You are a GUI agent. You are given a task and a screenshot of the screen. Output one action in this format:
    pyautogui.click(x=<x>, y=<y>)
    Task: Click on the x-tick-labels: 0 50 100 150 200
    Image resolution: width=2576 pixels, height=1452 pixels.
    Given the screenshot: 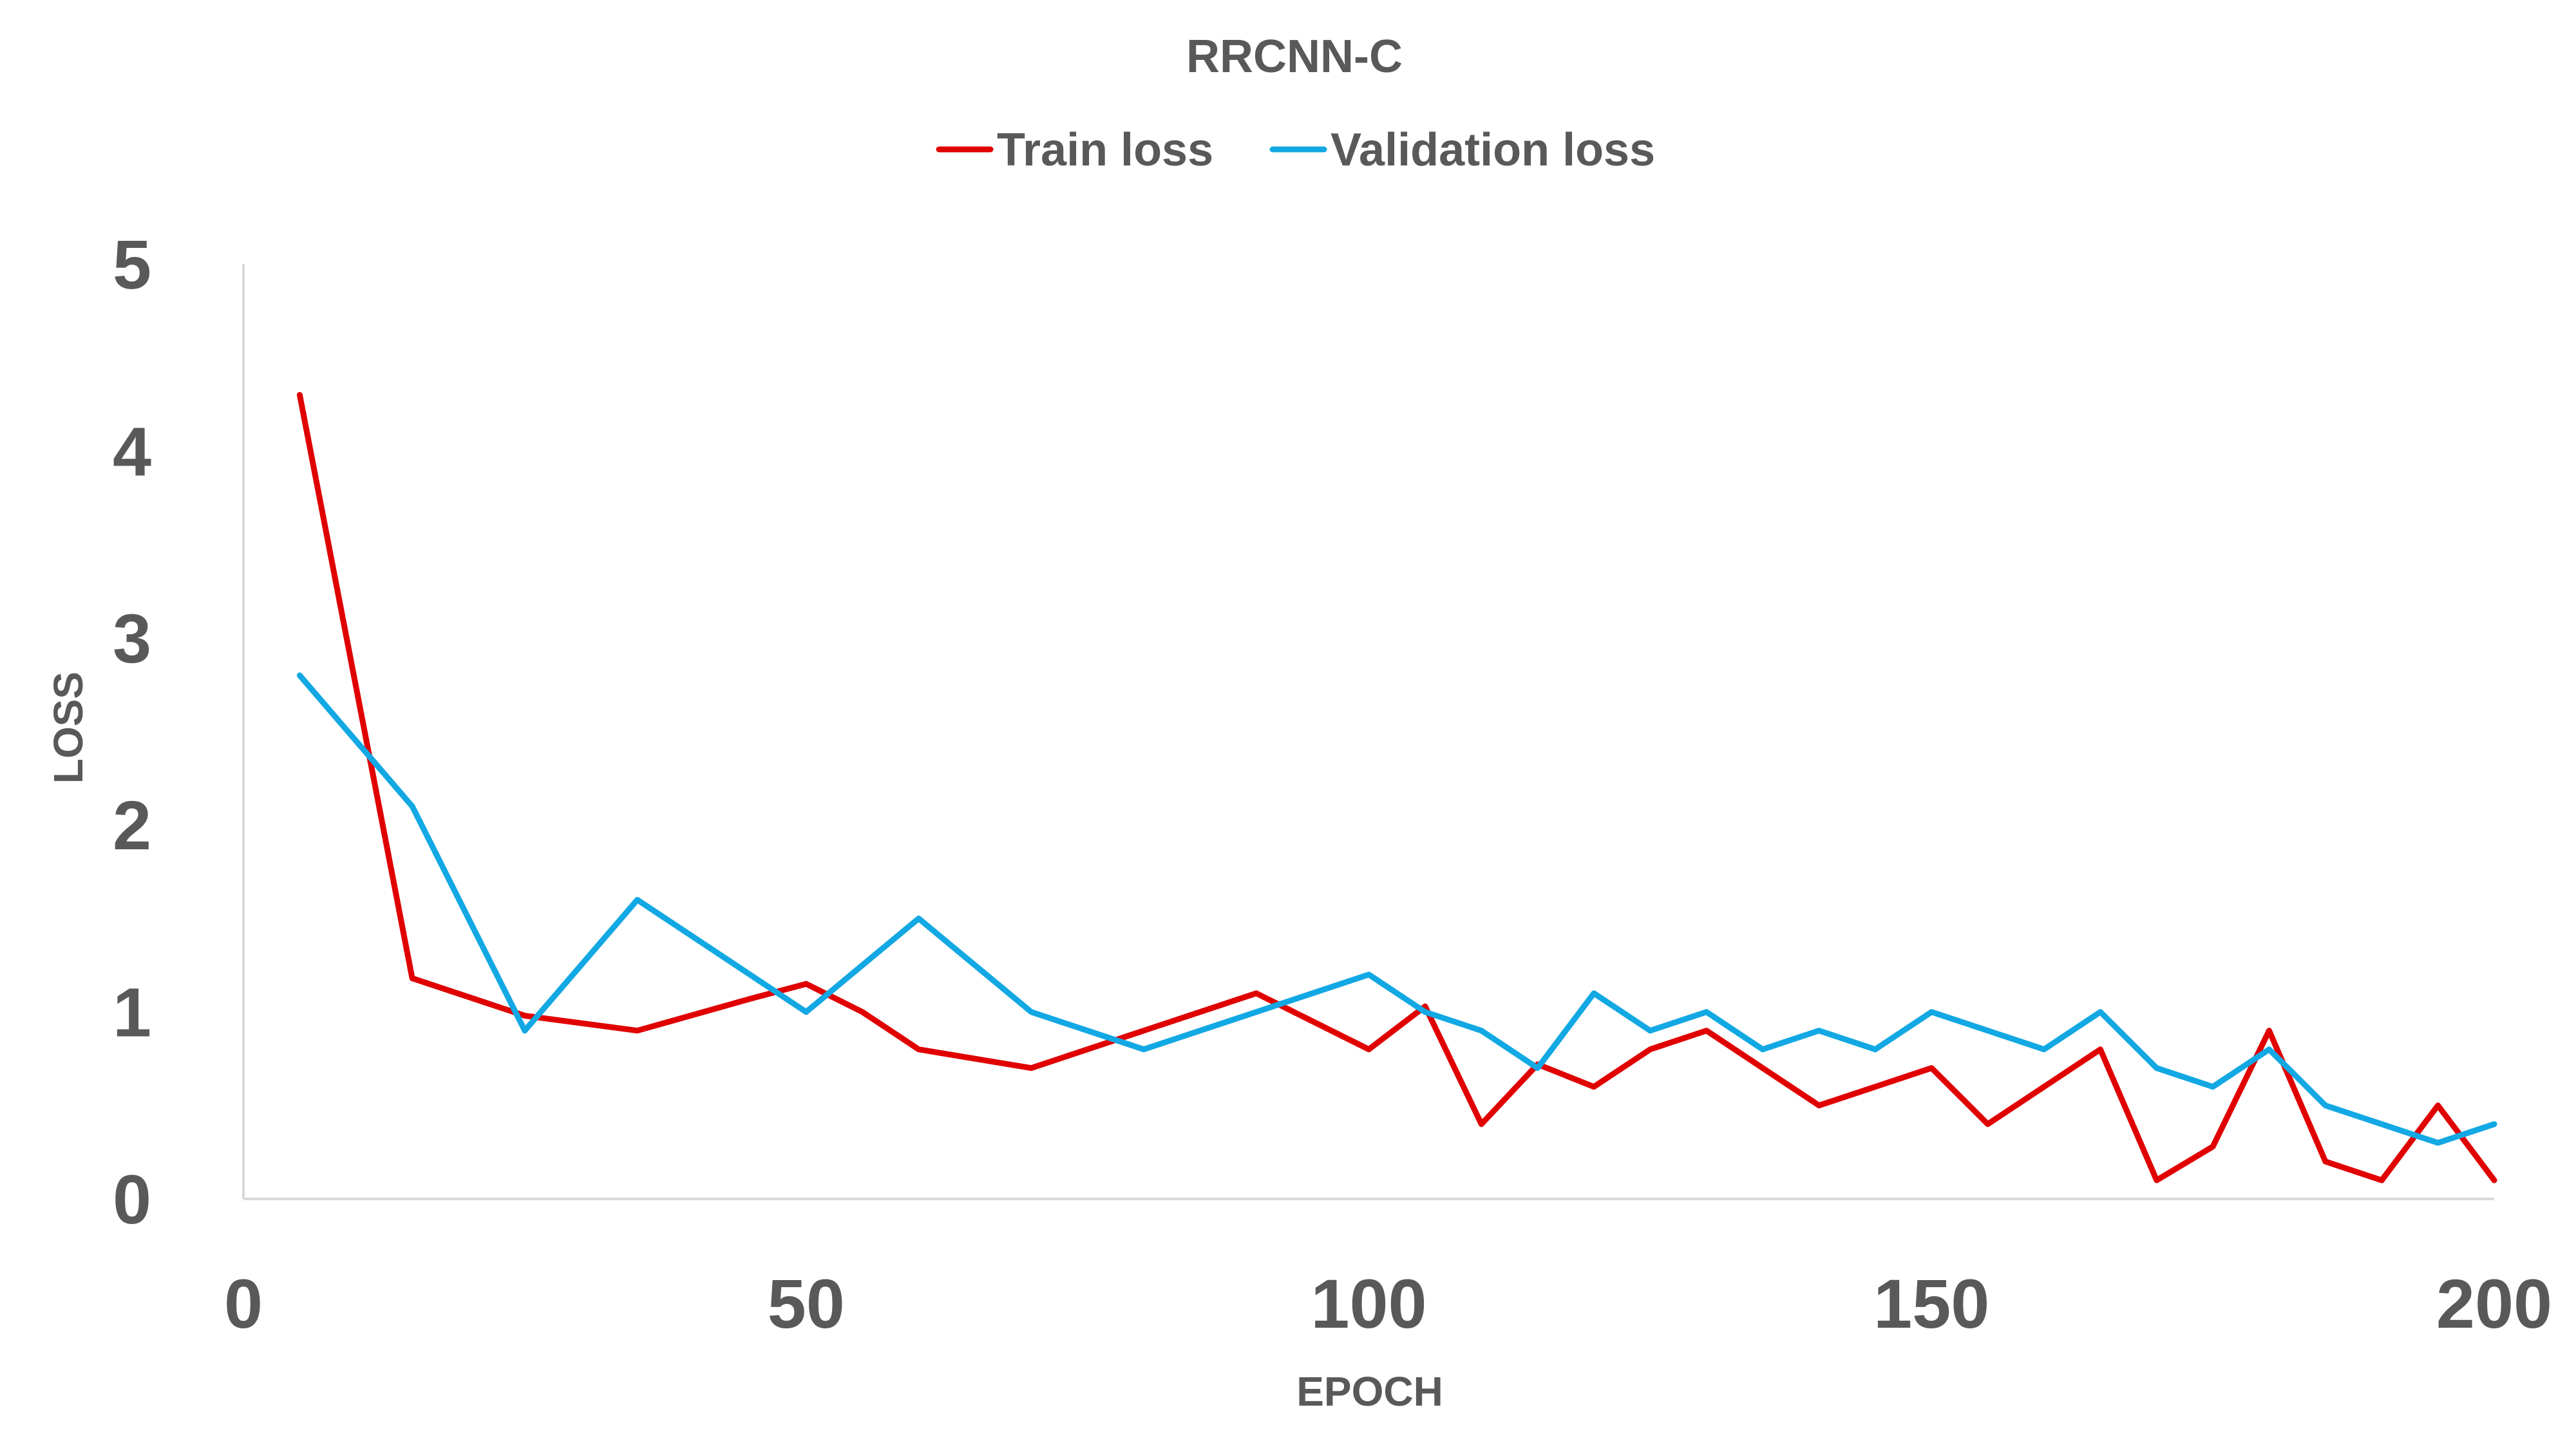 What is the action you would take?
    pyautogui.click(x=1388, y=1304)
    